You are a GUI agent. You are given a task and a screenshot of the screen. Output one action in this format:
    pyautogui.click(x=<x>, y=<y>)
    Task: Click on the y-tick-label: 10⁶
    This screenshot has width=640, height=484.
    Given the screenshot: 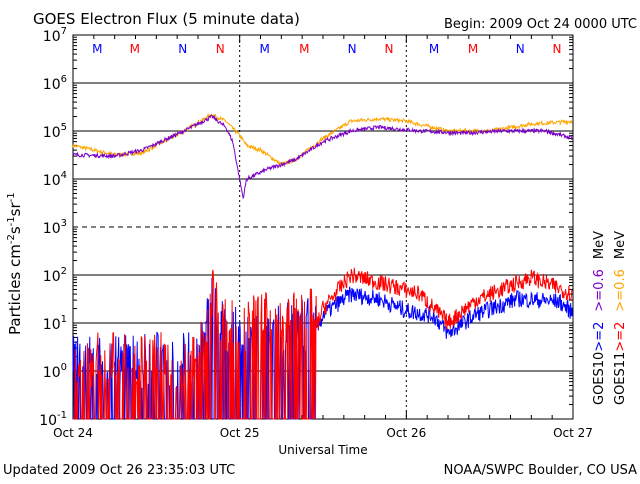 What is the action you would take?
    pyautogui.click(x=55, y=83)
    